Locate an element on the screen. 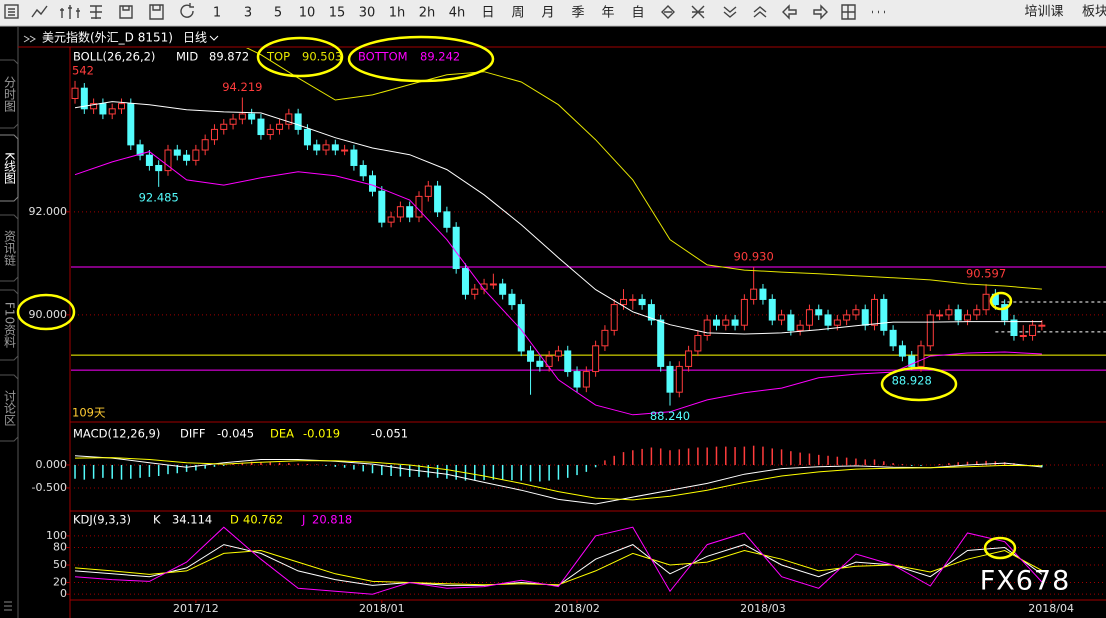  legend-name: MID is located at coordinates (187, 57).